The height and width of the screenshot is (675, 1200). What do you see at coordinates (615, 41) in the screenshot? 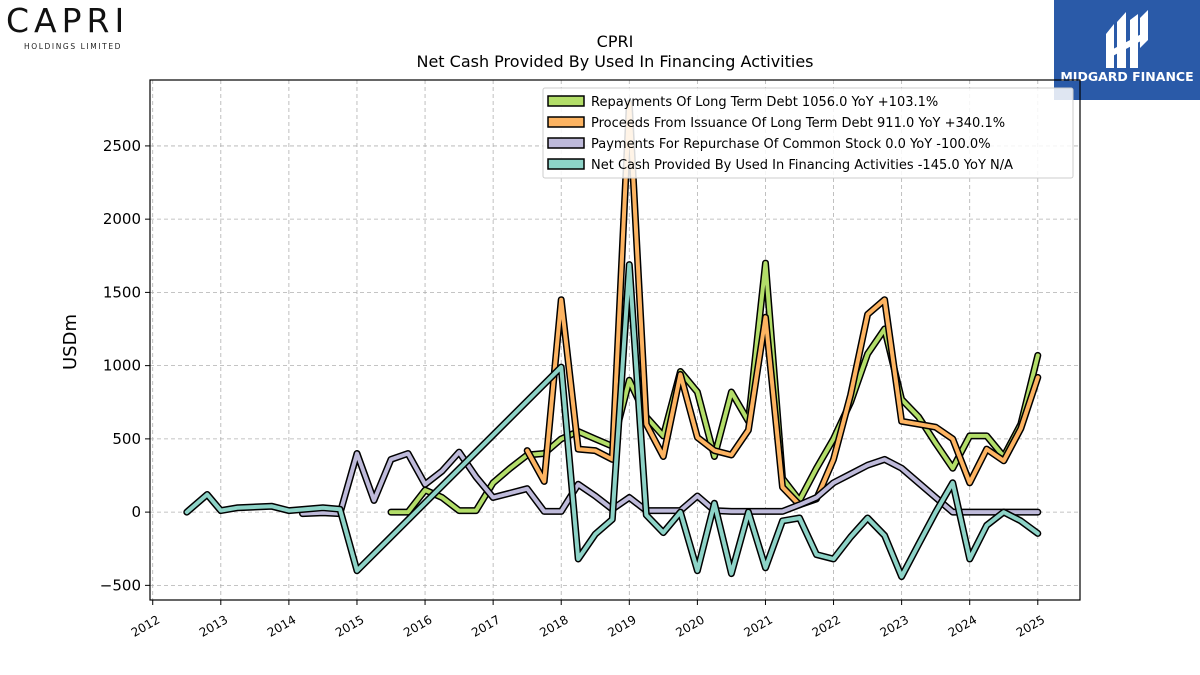
I see `chart-title: CPRI` at bounding box center [615, 41].